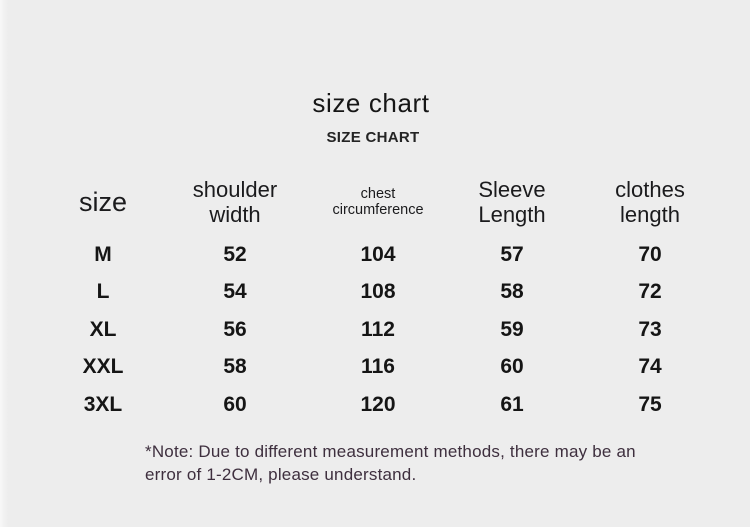  I want to click on header-line: width, so click(235, 214).